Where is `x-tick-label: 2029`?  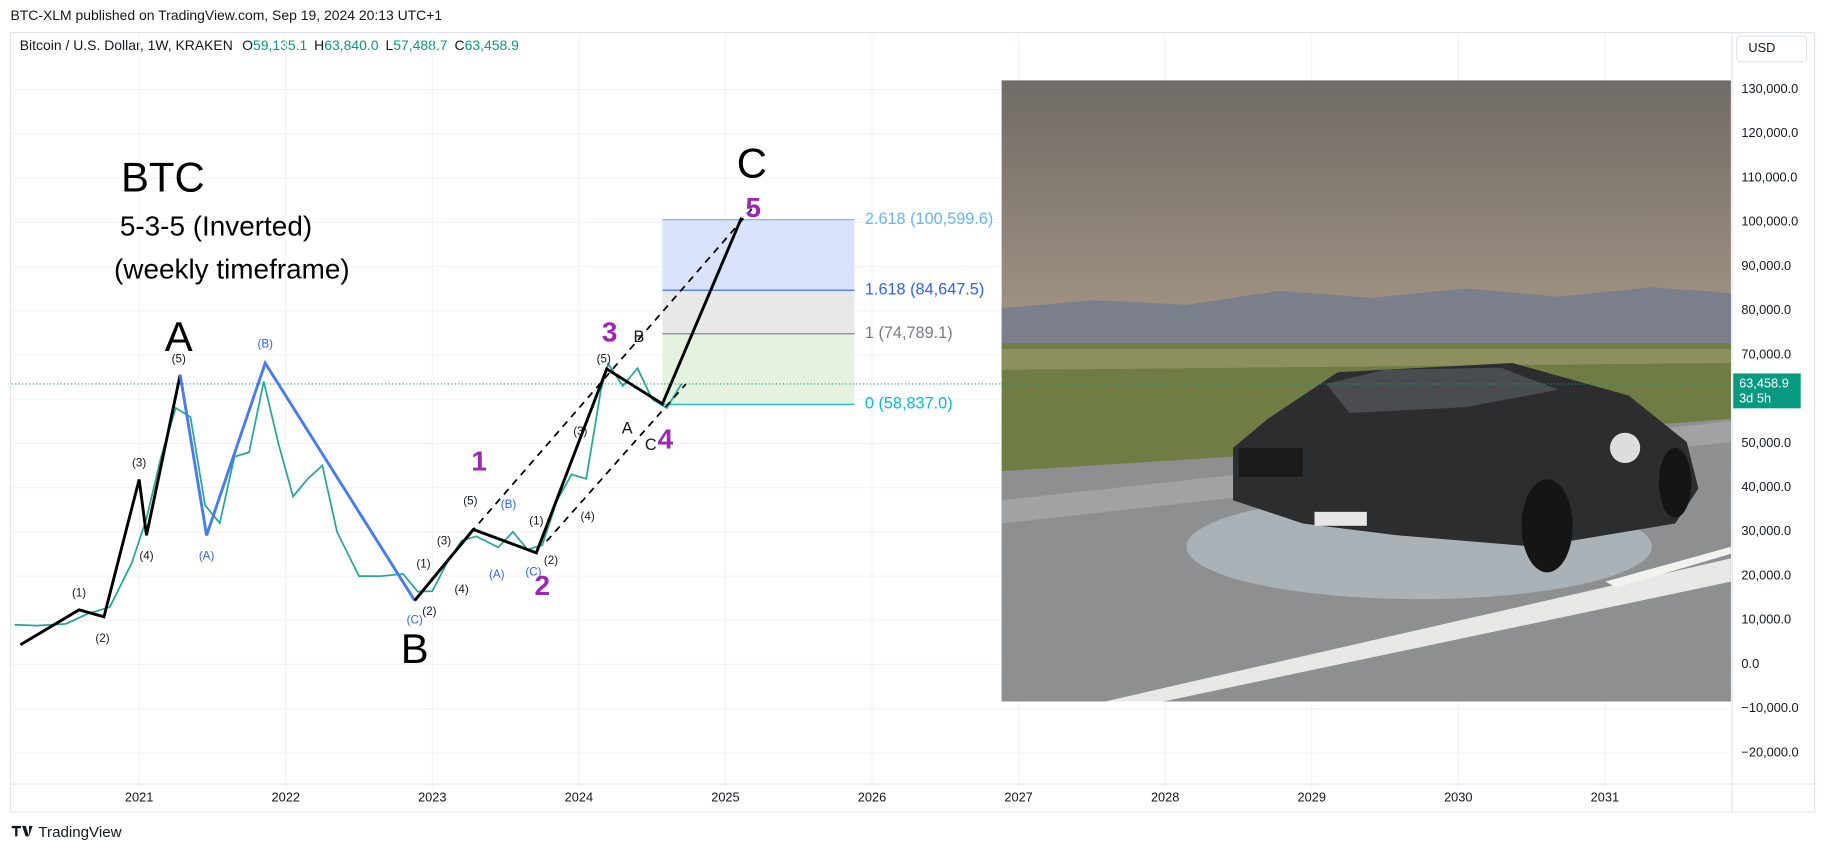
x-tick-label: 2029 is located at coordinates (1312, 796).